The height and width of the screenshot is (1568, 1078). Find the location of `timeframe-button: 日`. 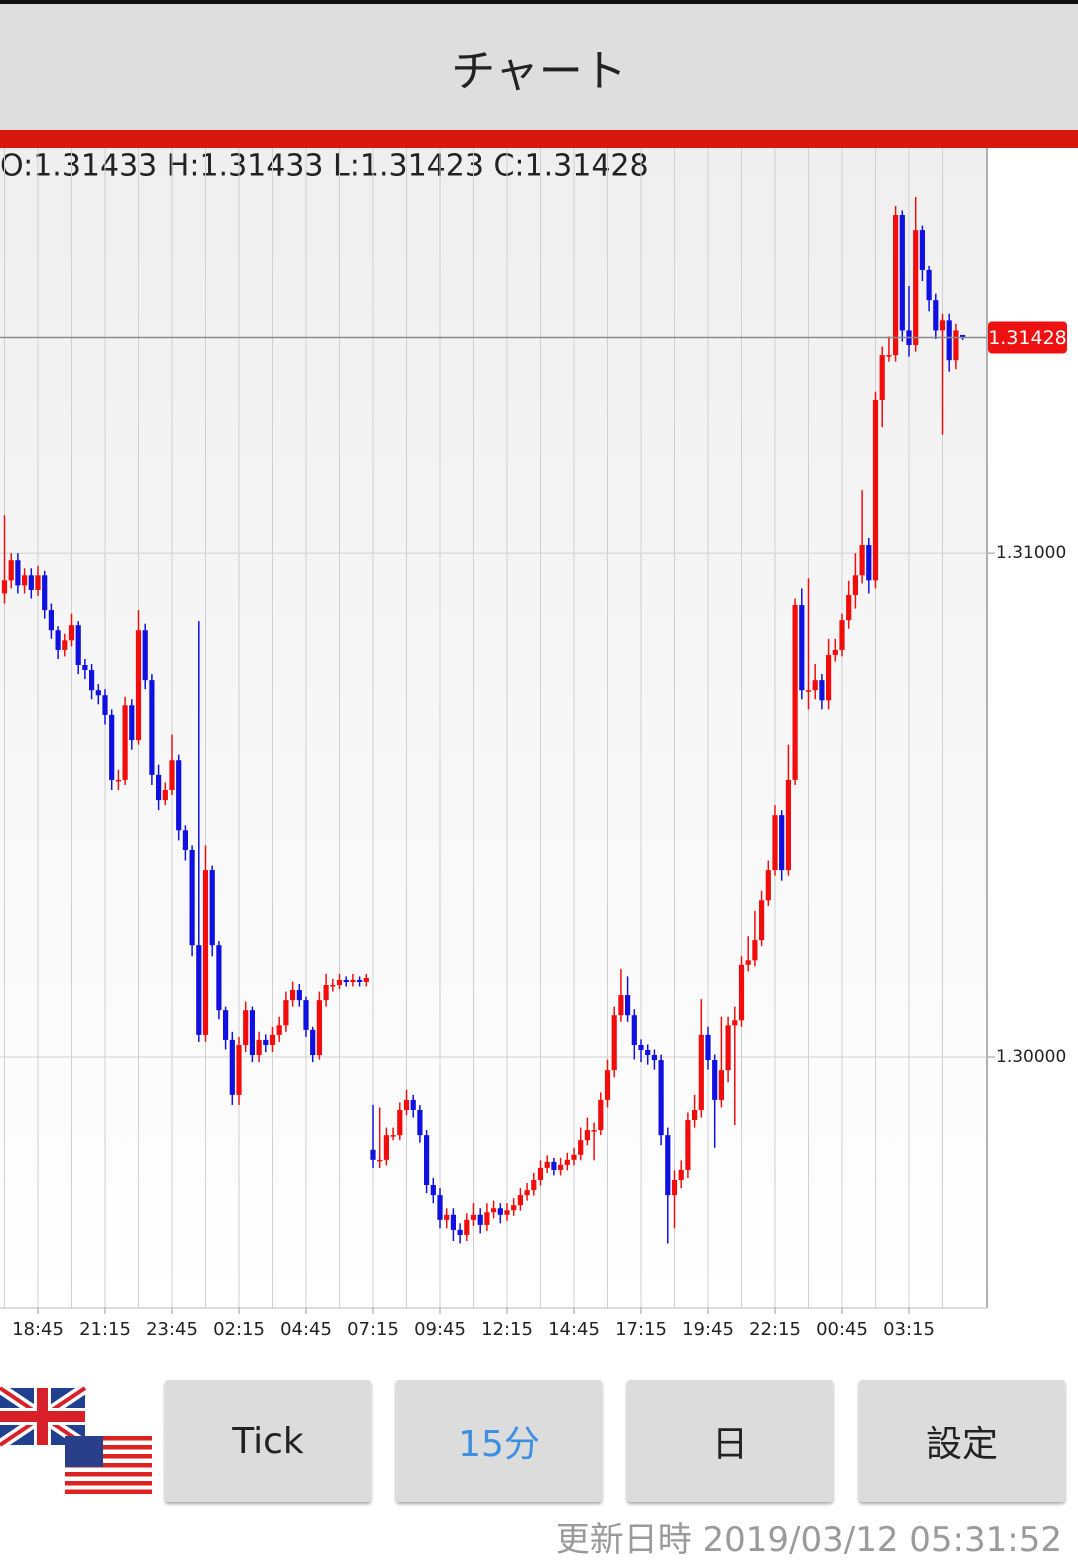

timeframe-button: 日 is located at coordinates (730, 1441).